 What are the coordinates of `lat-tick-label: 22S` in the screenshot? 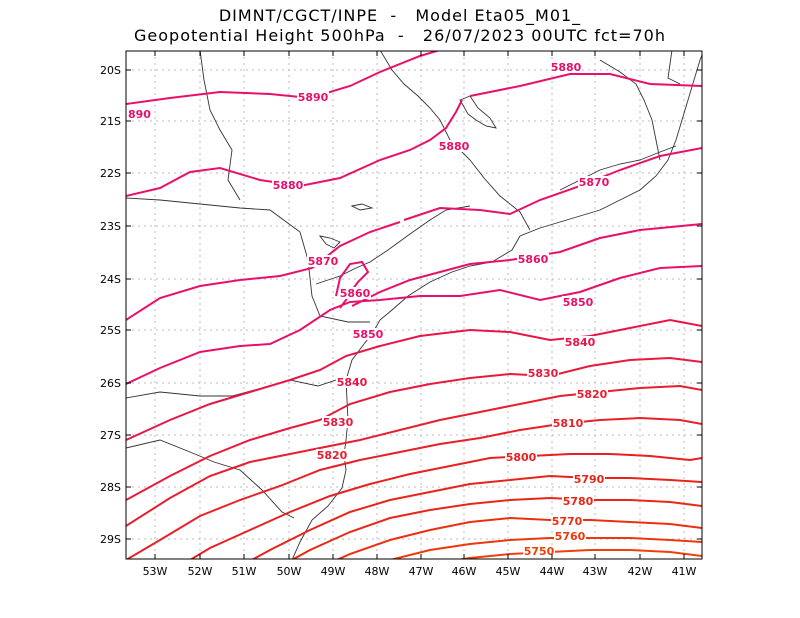 It's located at (110, 173).